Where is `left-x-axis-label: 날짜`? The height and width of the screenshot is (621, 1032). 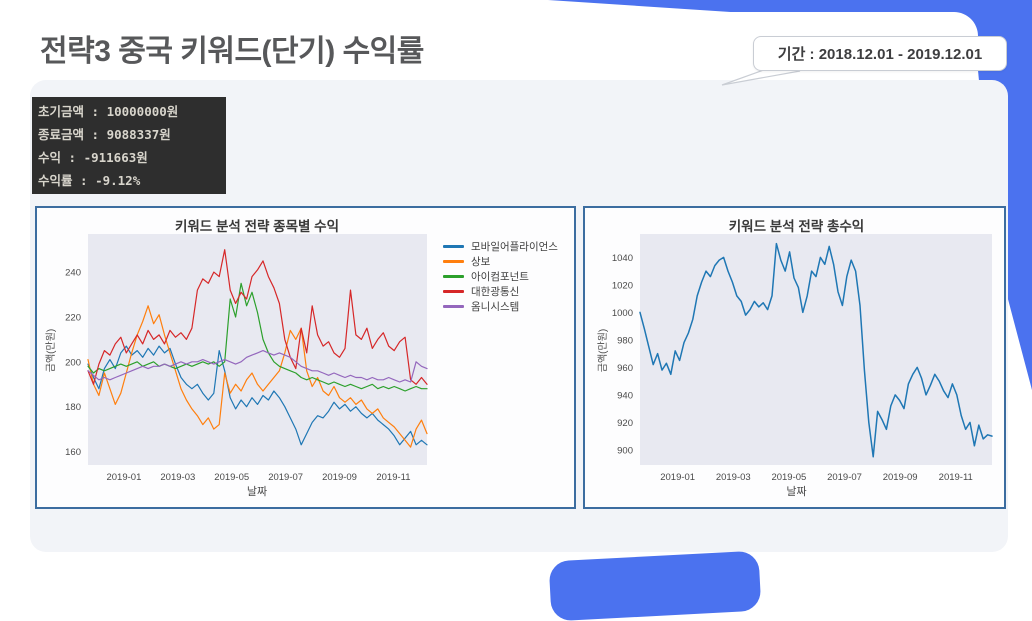 left-x-axis-label: 날짜 is located at coordinates (257, 492).